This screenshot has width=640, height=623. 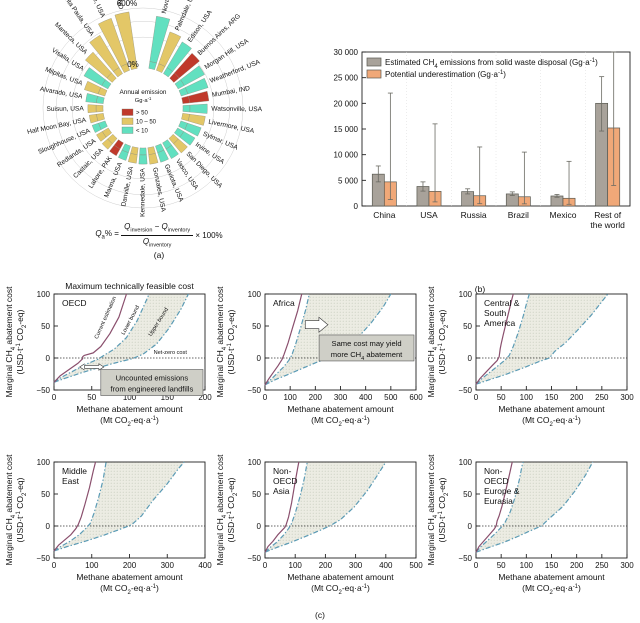 I want to click on net-zero-label: Net-zero cost, so click(x=171, y=353).